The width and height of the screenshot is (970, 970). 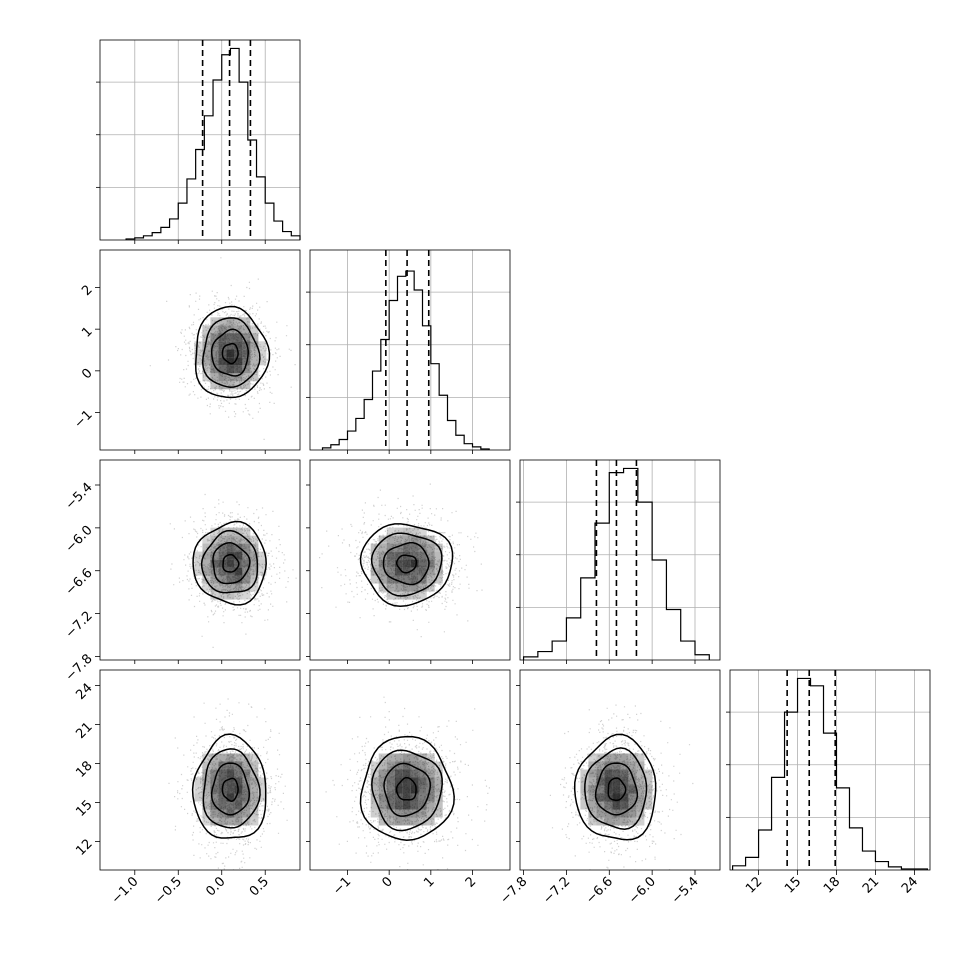 I want to click on ytick-label-3-4: 24, so click(x=84, y=692).